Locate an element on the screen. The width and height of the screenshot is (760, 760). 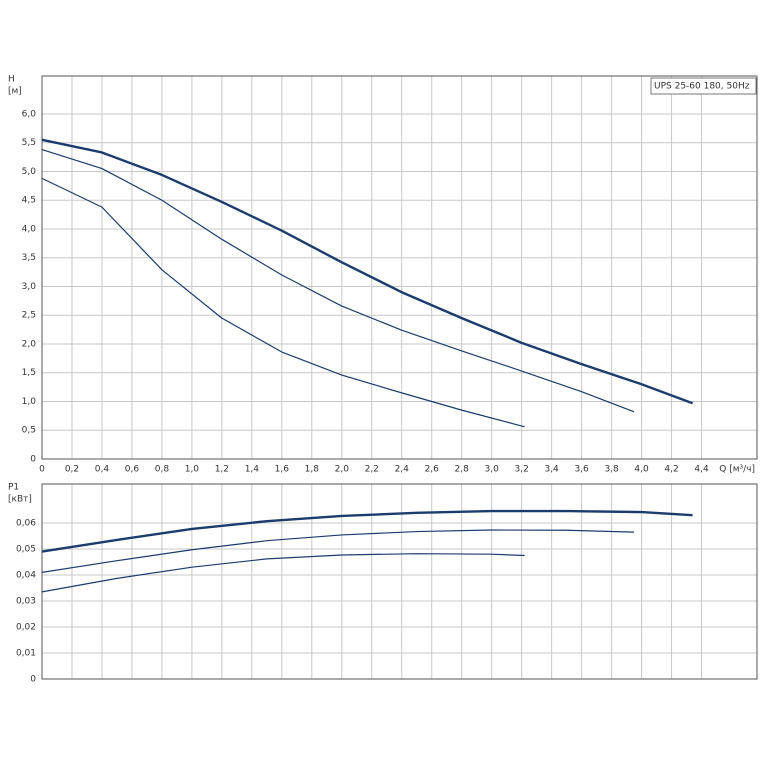
y-axis-unit: [кВт] is located at coordinates (20, 500).